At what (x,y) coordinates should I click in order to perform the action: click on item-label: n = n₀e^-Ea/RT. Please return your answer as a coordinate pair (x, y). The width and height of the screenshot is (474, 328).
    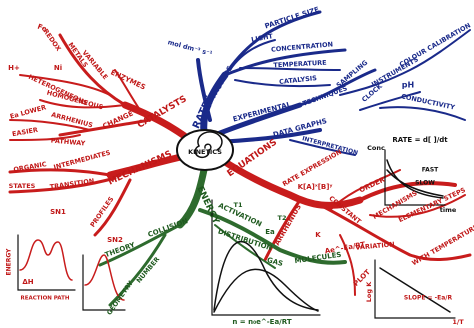
    Looking at the image, I should click on (261, 322).